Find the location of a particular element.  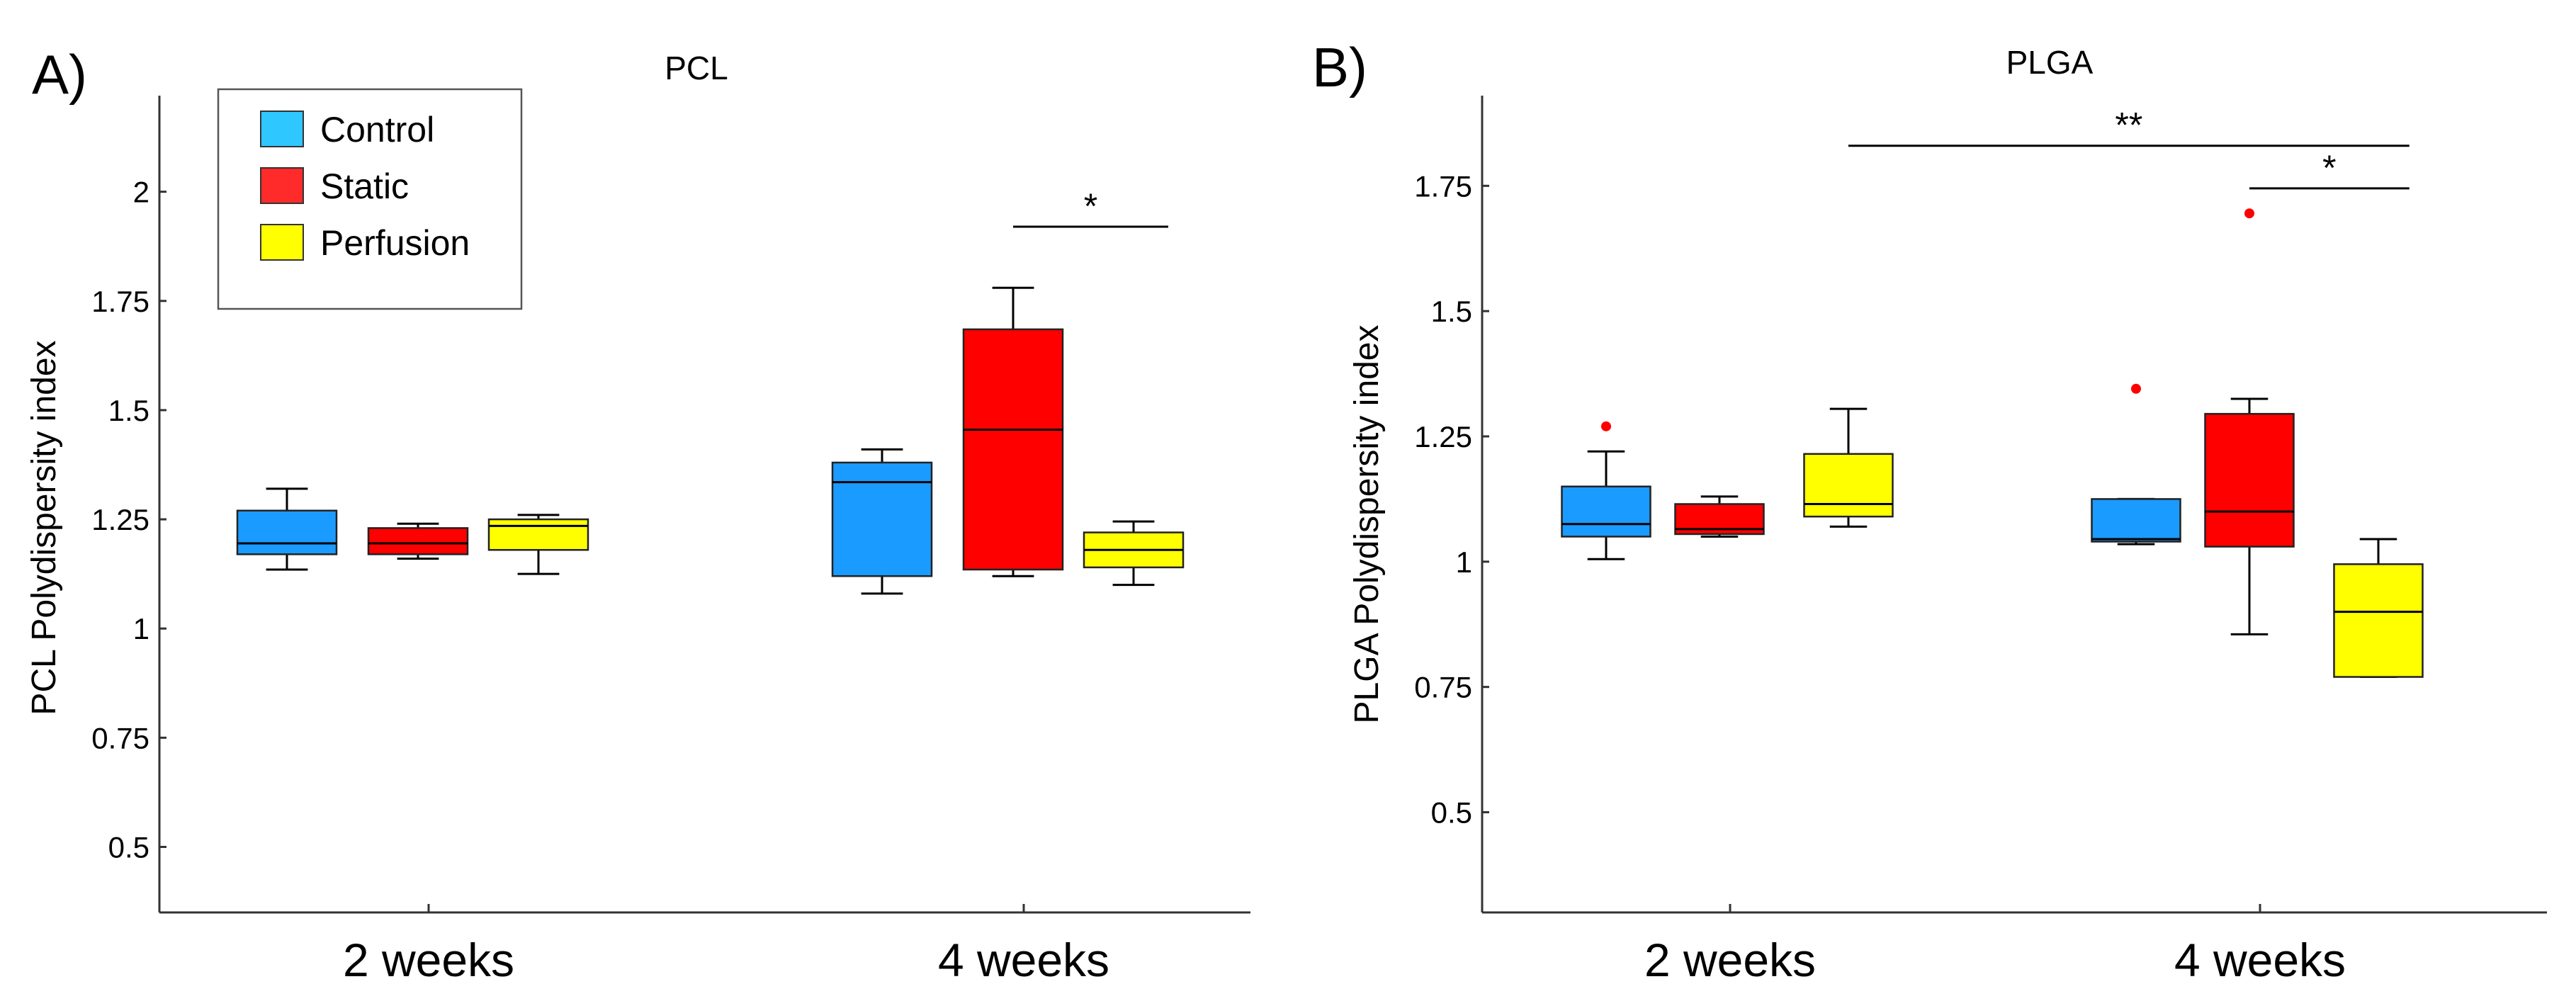

panel-b-perfusion-2-weeks-box is located at coordinates (1848, 486).